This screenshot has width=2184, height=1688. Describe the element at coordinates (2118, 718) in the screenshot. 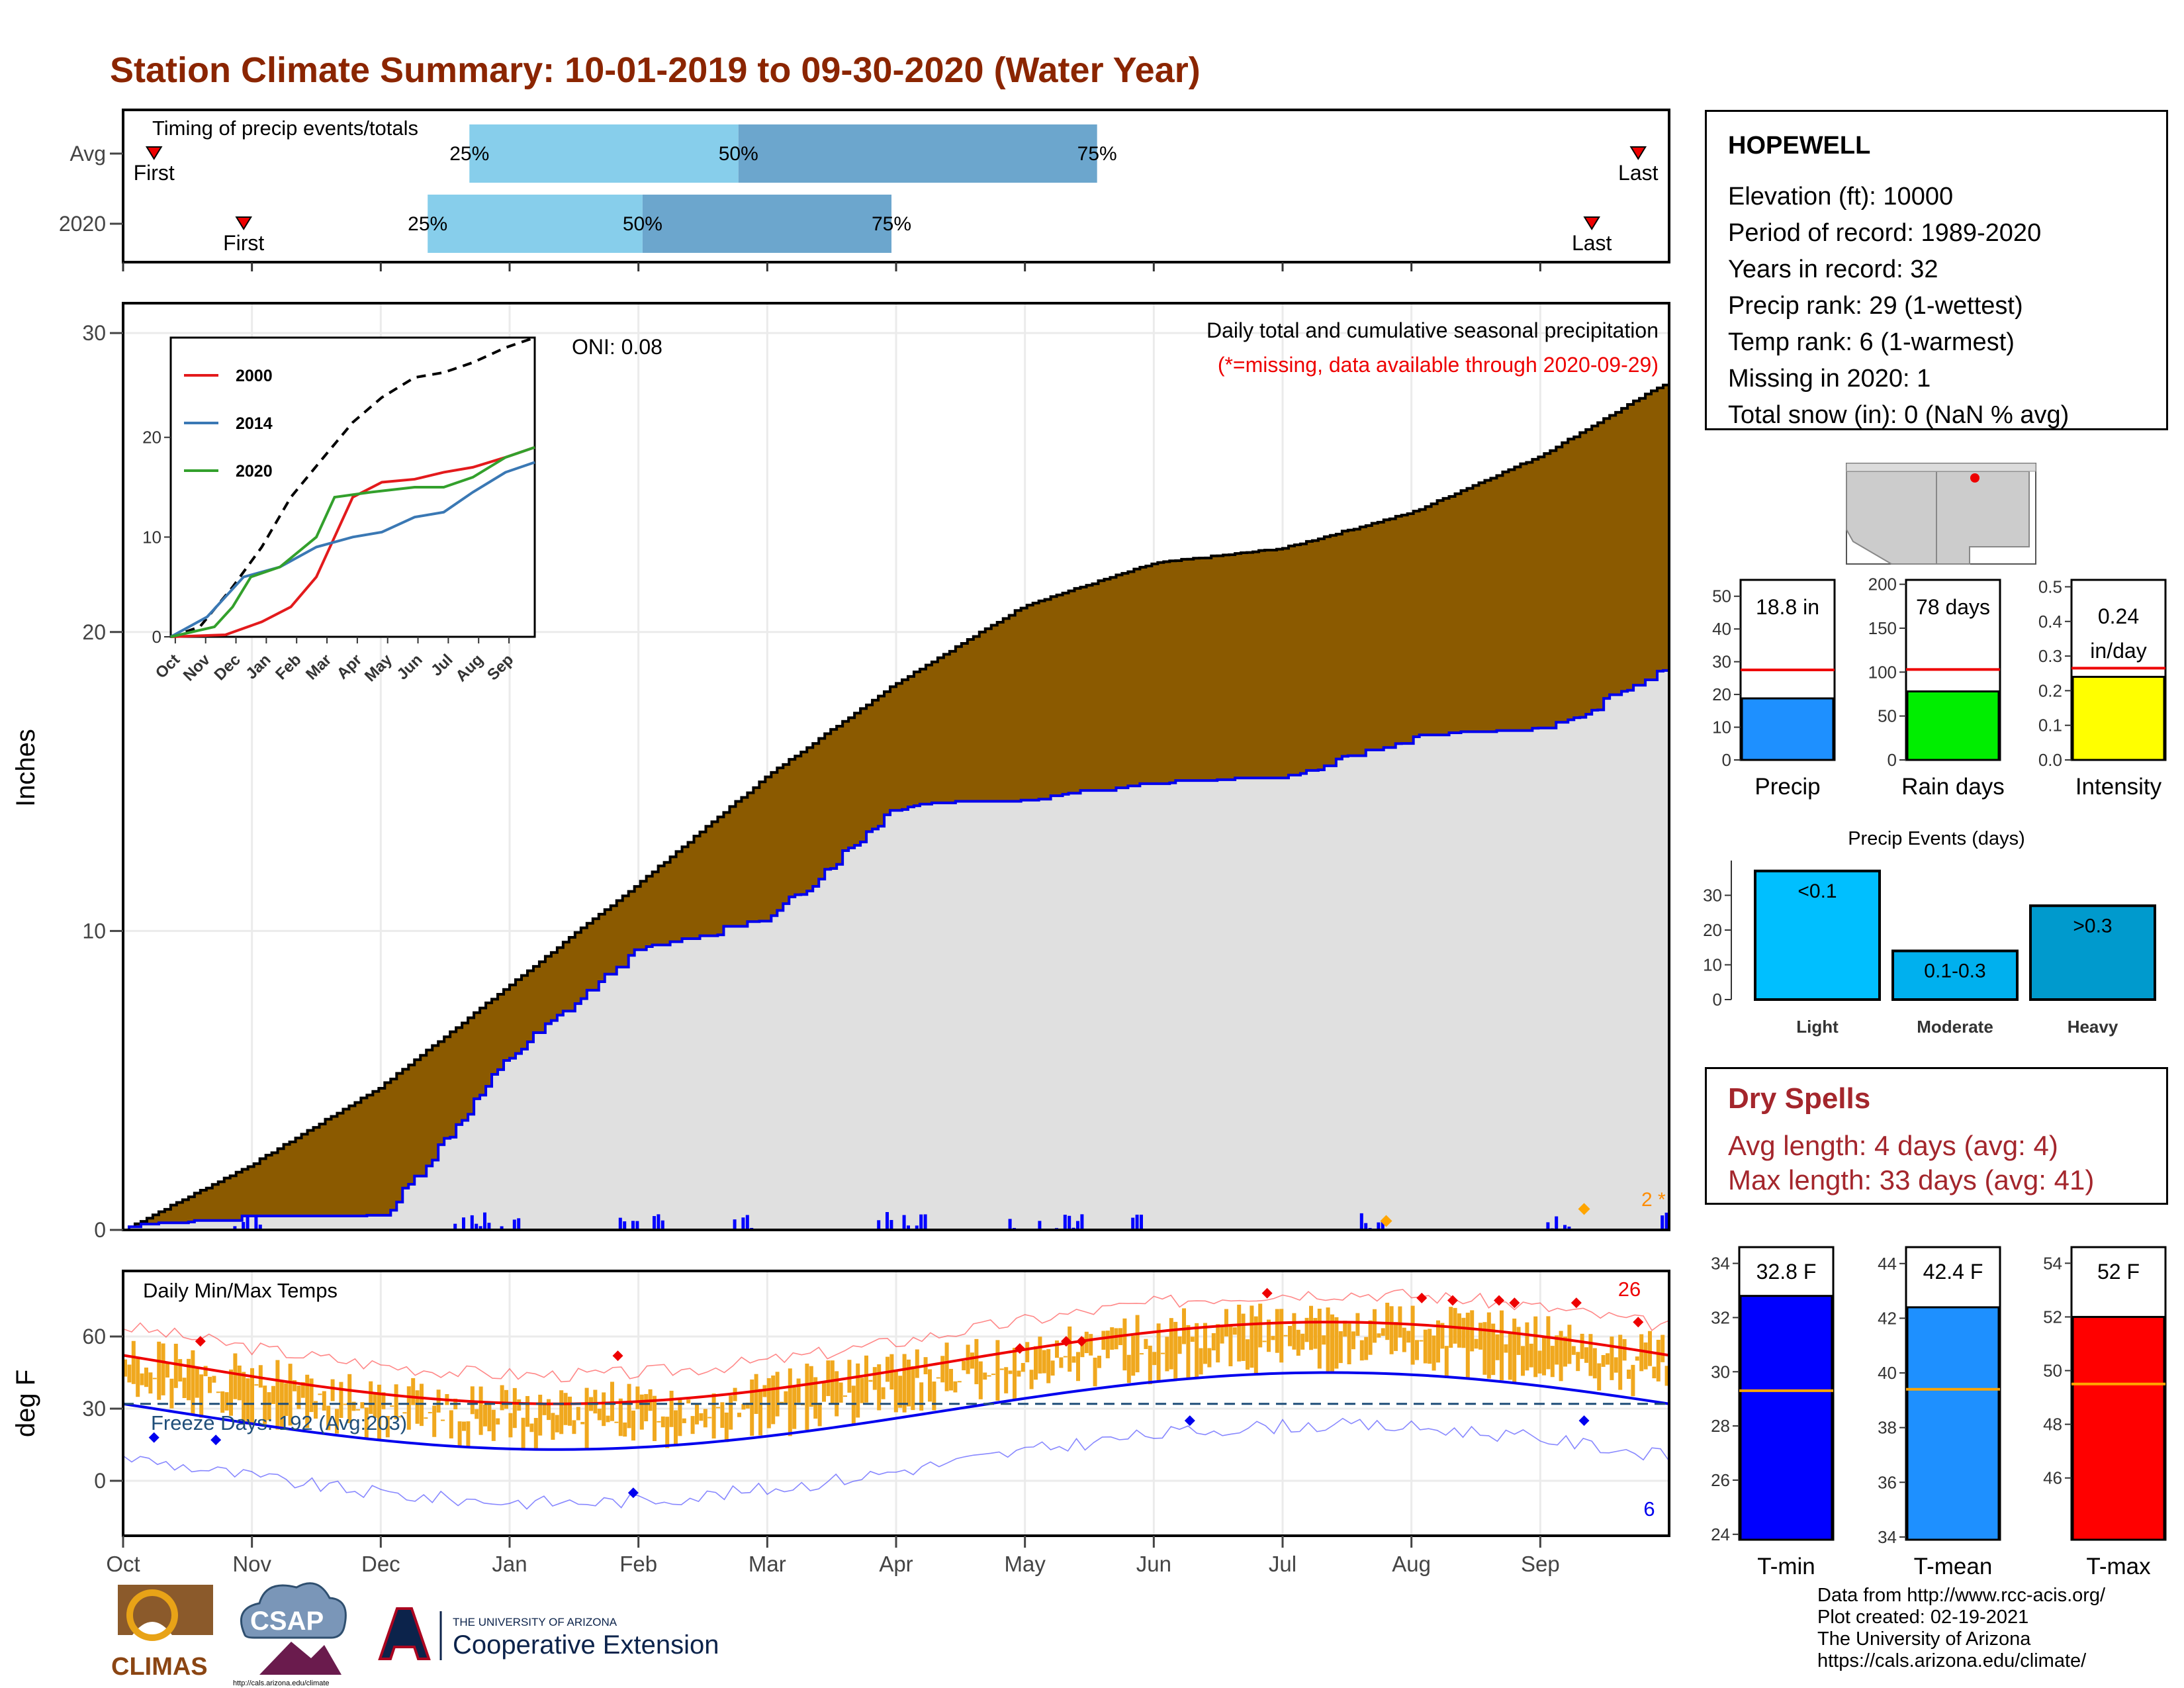

I see `precip-small-bar` at that location.